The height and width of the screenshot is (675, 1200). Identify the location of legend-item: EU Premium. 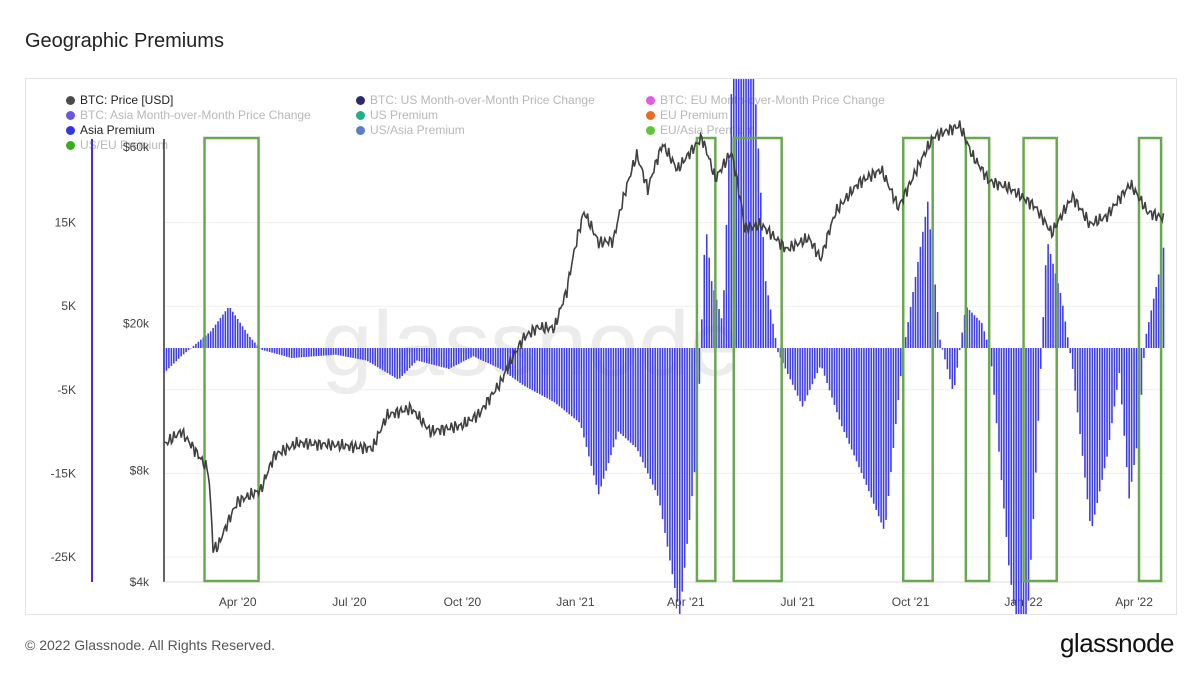
(687, 115).